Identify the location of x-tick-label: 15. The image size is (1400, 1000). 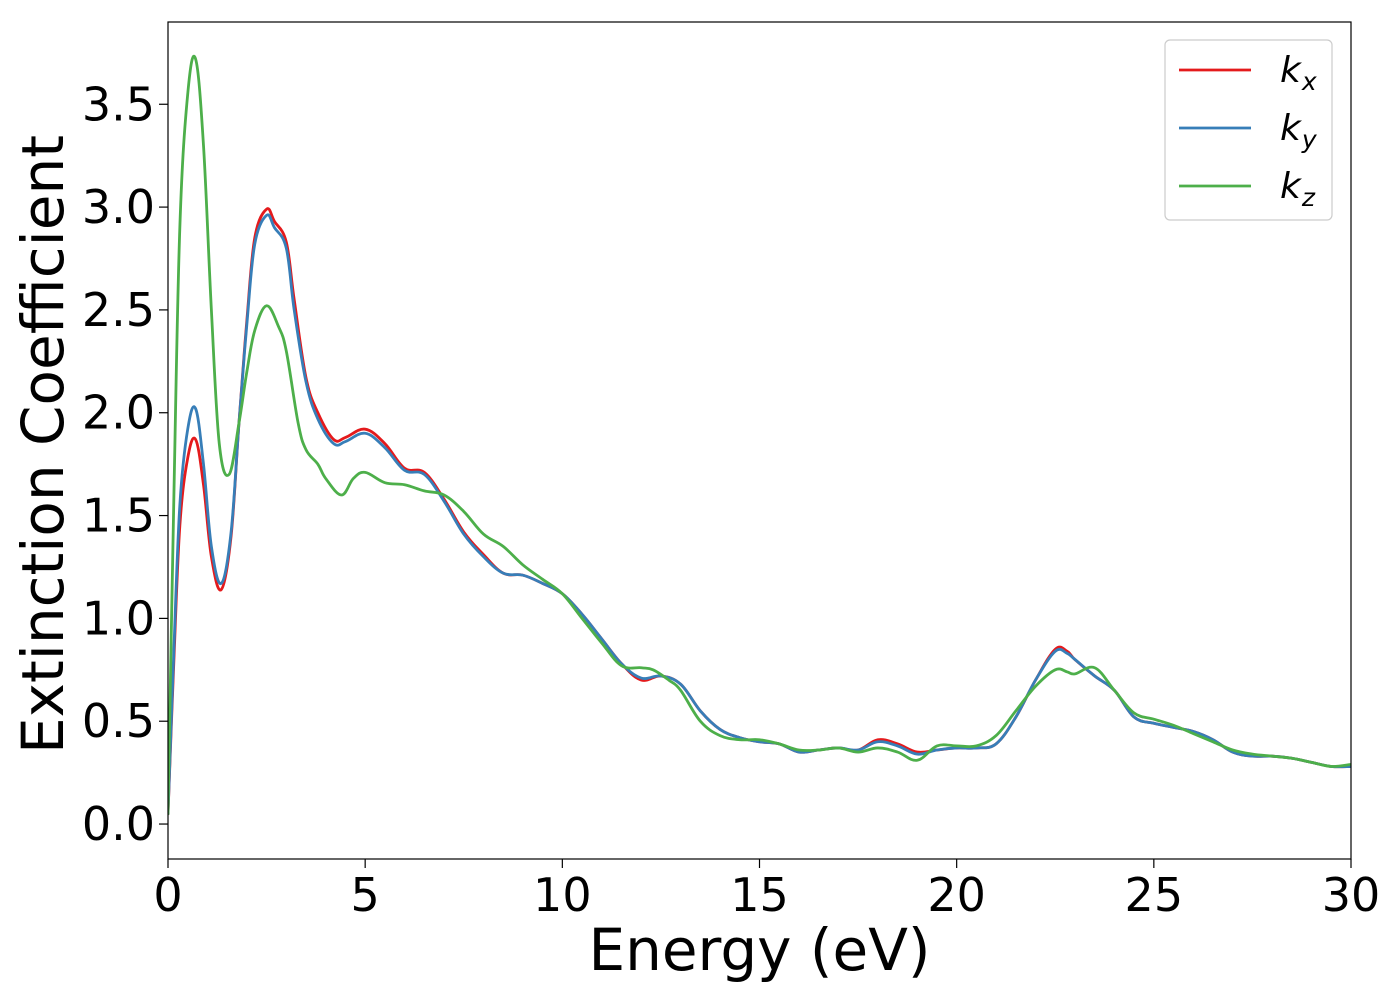
(759, 895).